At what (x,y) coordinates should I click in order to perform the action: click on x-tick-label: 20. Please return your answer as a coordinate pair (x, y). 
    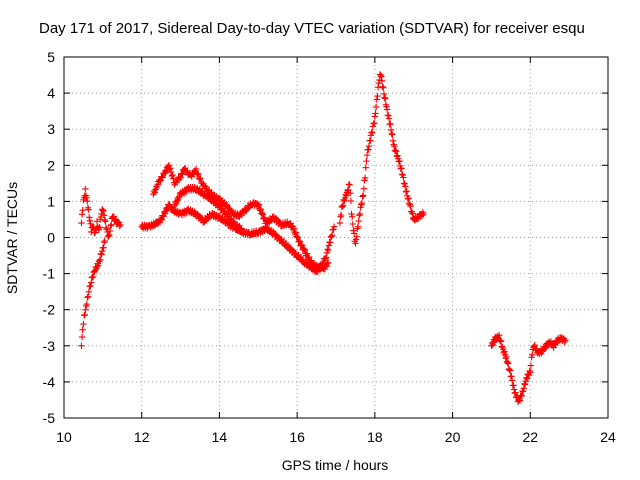
    Looking at the image, I should click on (453, 437).